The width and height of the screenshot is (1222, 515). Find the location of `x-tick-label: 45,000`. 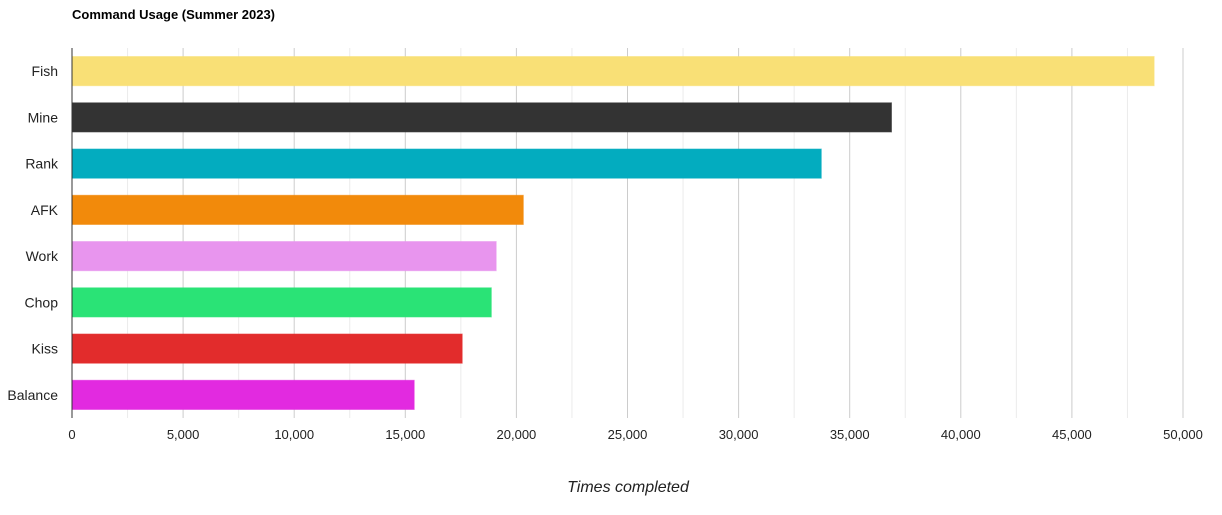

x-tick-label: 45,000 is located at coordinates (1072, 434).